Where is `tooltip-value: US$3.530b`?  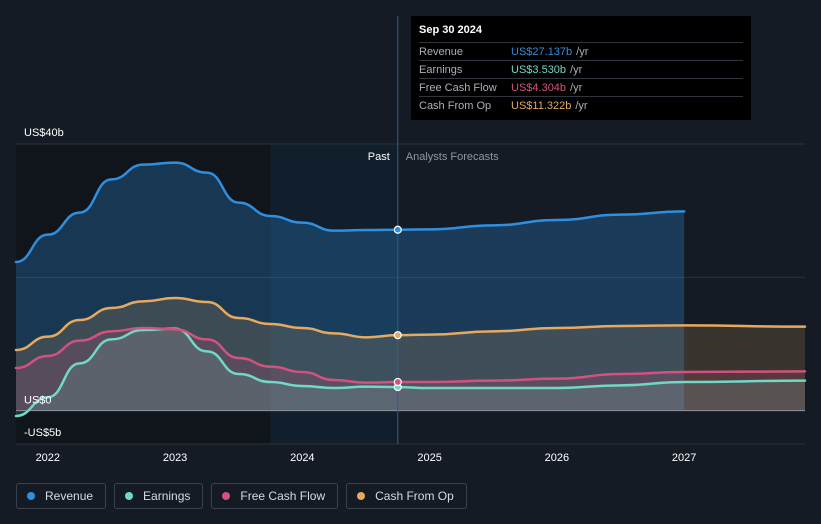
tooltip-value: US$3.530b is located at coordinates (539, 69).